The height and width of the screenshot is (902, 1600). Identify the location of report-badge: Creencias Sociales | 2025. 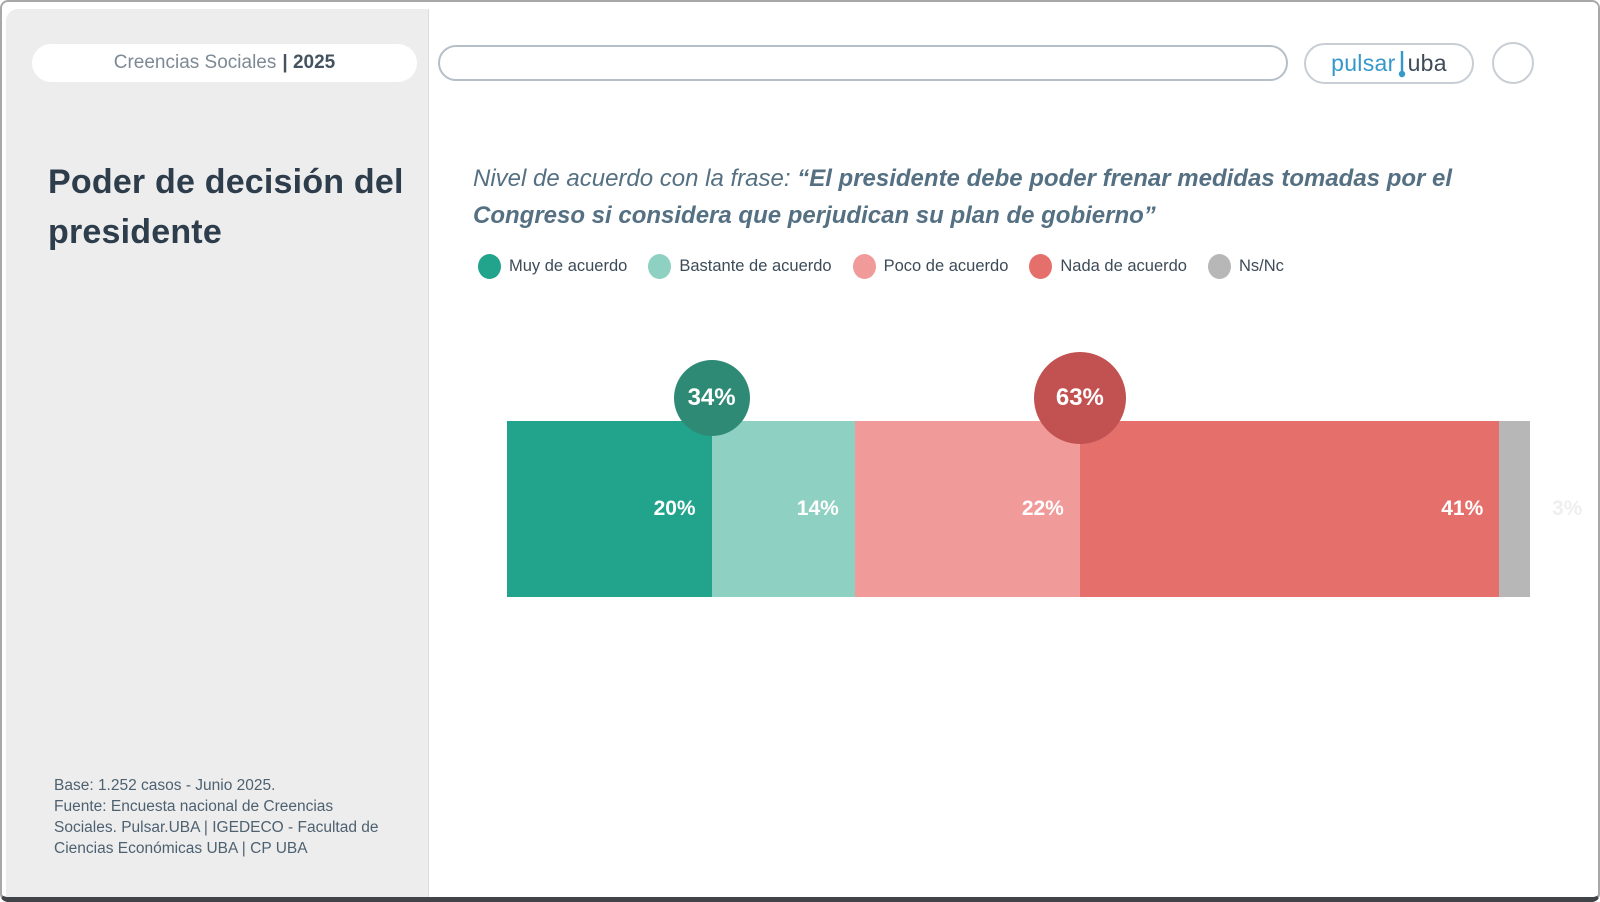
(224, 63).